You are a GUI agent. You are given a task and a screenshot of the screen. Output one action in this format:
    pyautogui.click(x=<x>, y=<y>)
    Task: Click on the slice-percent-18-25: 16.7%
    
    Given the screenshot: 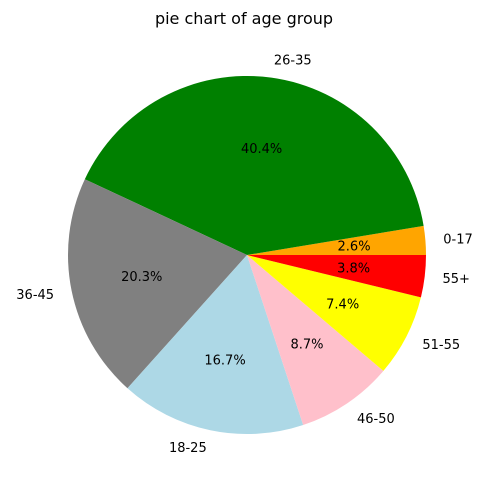 What is the action you would take?
    pyautogui.click(x=224, y=361)
    